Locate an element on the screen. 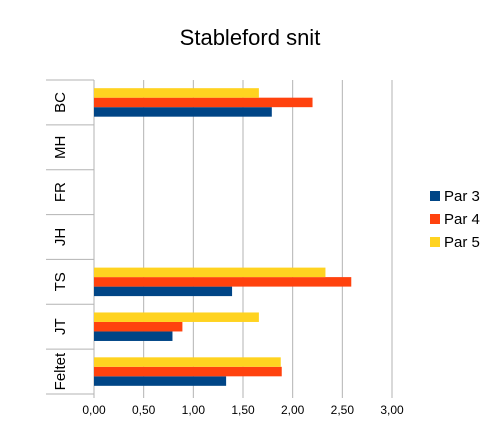 The height and width of the screenshot is (448, 499). bar-par-4-ts is located at coordinates (223, 282).